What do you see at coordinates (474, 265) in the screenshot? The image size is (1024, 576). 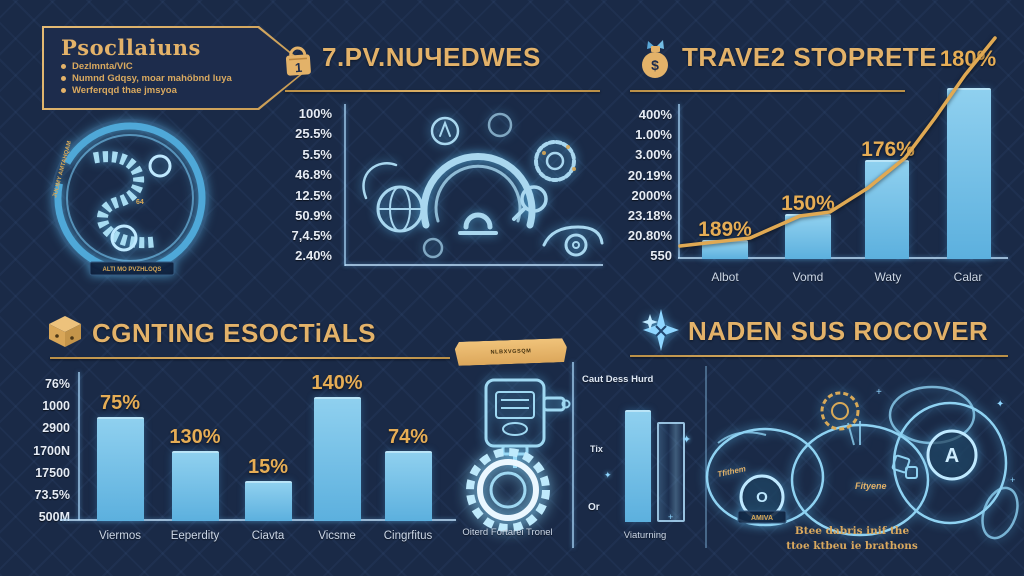 I see `metrics-baseline` at bounding box center [474, 265].